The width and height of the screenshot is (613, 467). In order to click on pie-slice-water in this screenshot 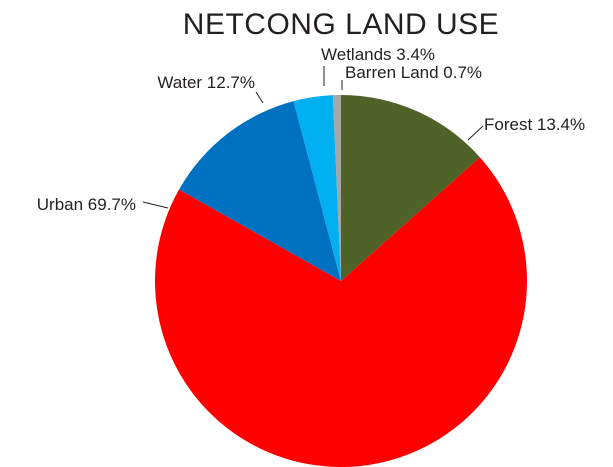, I will do `click(260, 191)`.